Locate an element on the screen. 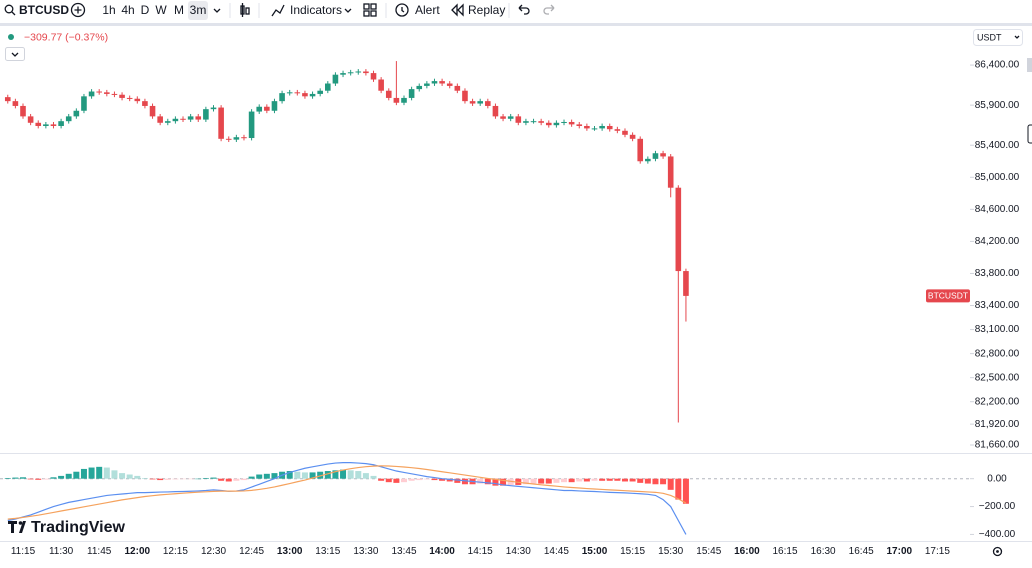 The width and height of the screenshot is (1032, 568). x-tick-label: 12:30 is located at coordinates (213, 551).